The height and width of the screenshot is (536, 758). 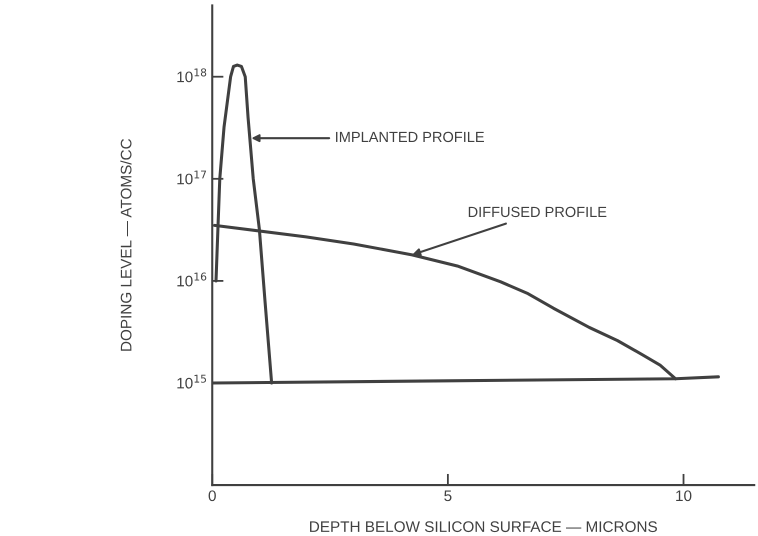 I want to click on y-tick-label: 10$^{18}$, so click(x=191, y=75).